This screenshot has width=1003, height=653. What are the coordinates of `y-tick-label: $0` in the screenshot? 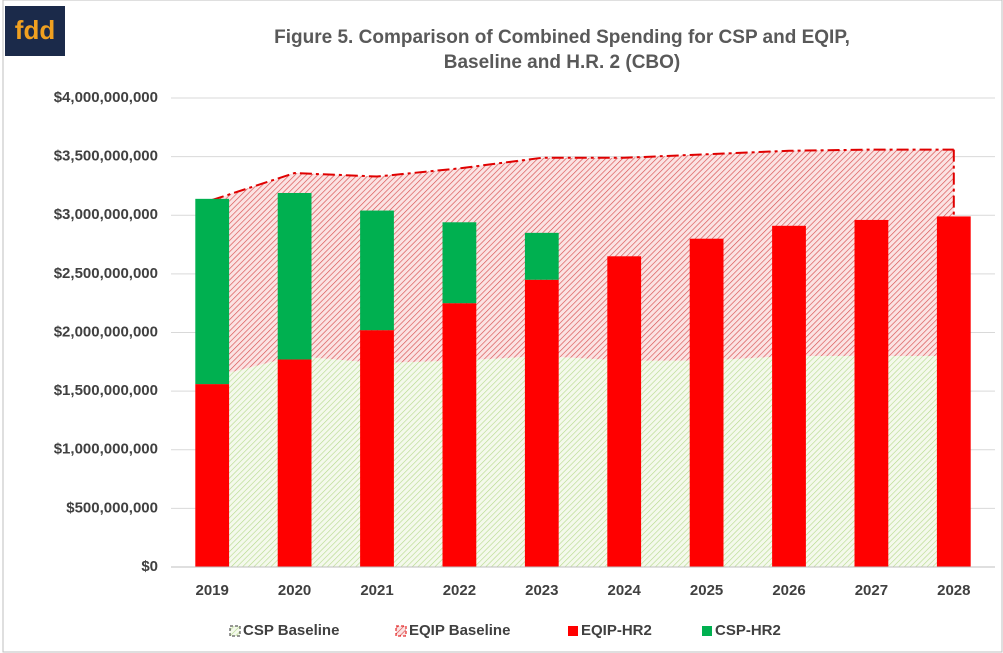 It's located at (149, 566).